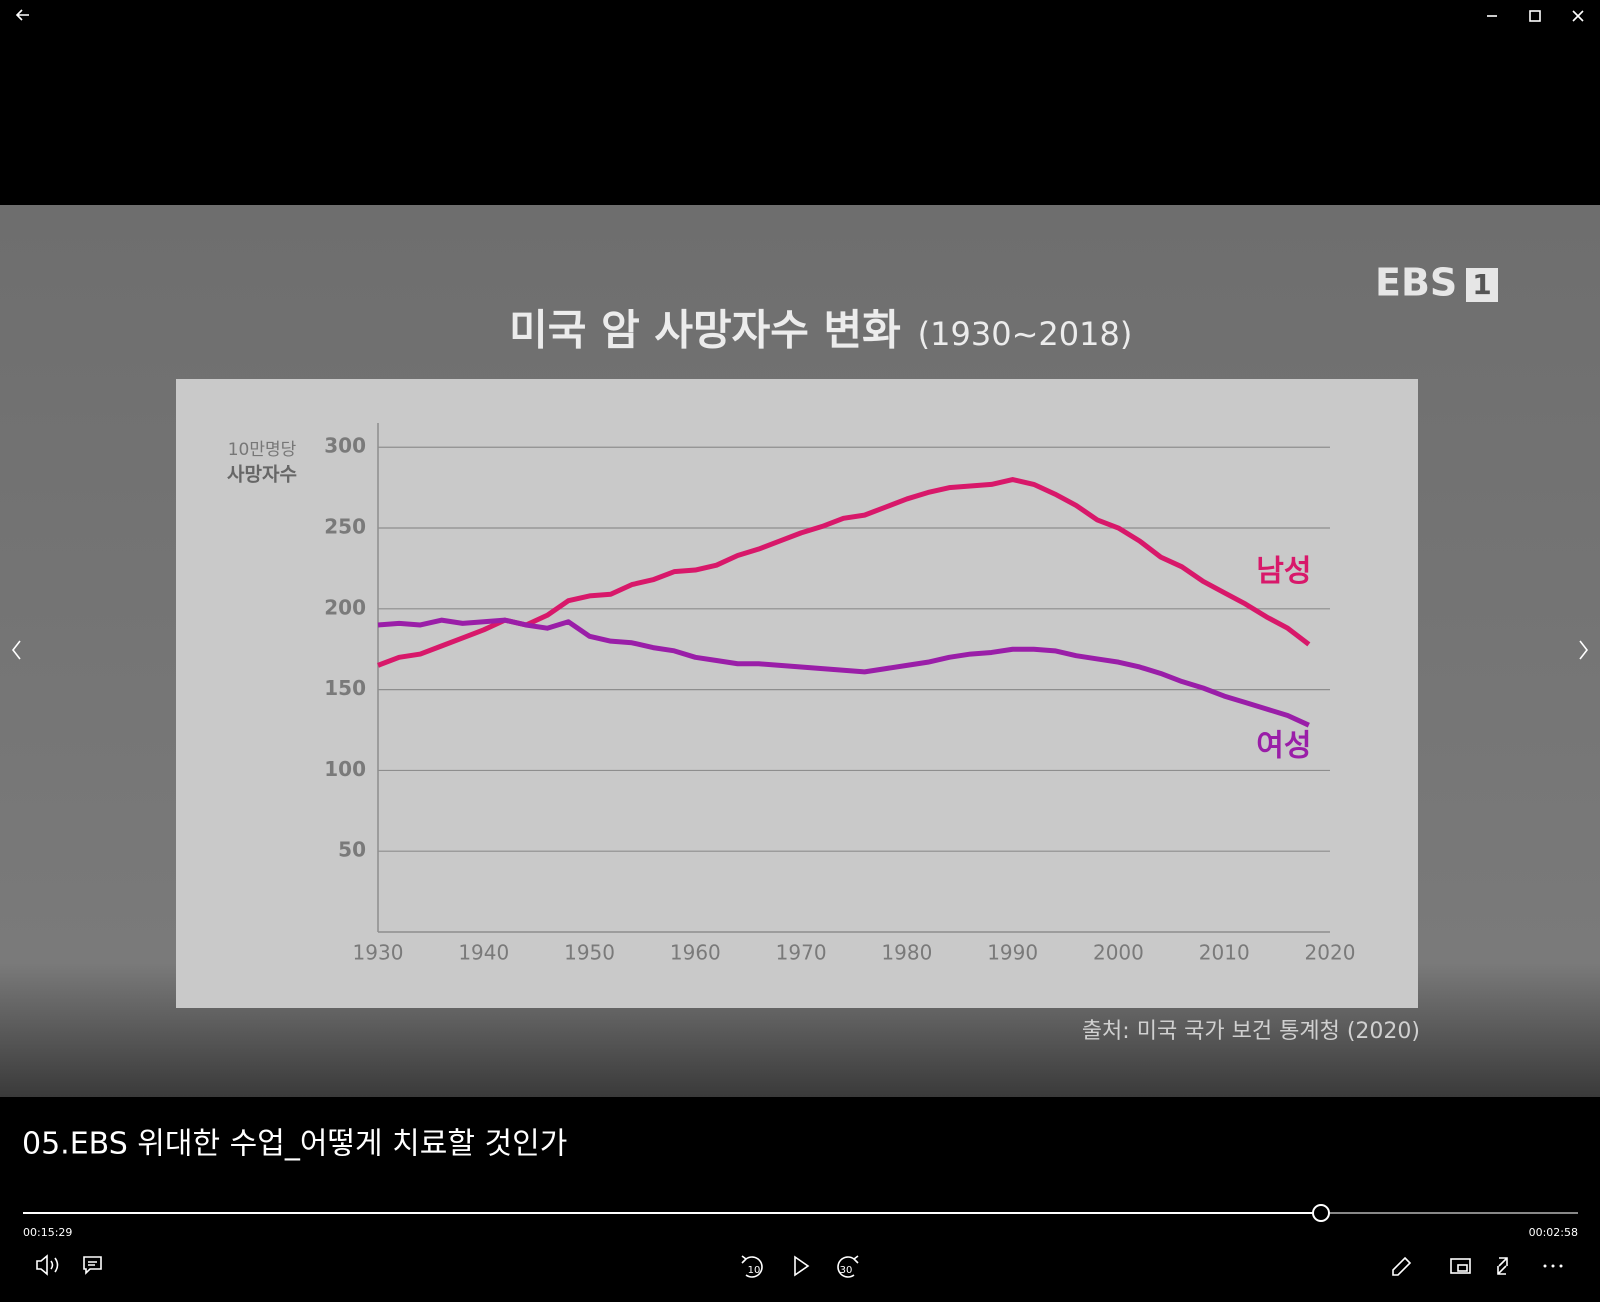 Image resolution: width=1600 pixels, height=1302 pixels. What do you see at coordinates (47, 1232) in the screenshot?
I see `elapsed-time: 00:15:29` at bounding box center [47, 1232].